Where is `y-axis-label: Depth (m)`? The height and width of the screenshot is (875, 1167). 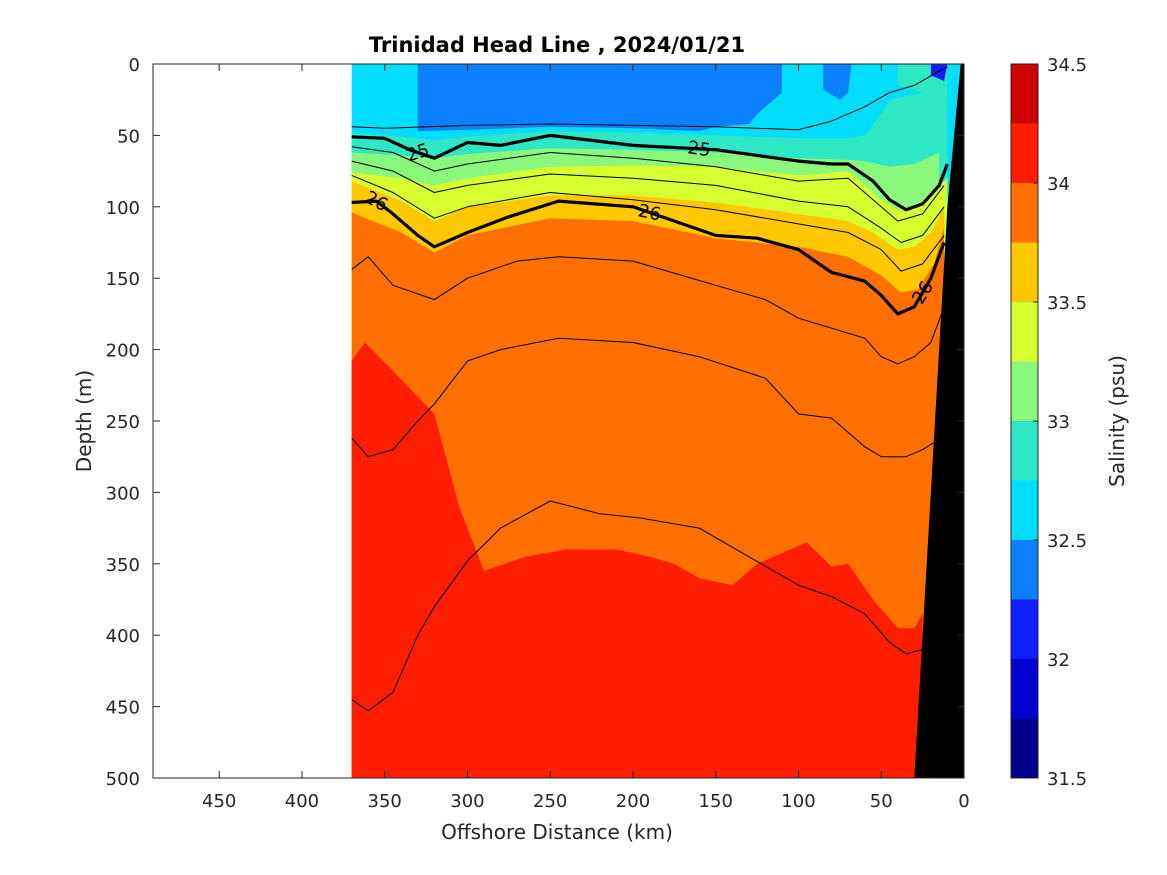
y-axis-label: Depth (m) is located at coordinates (84, 421).